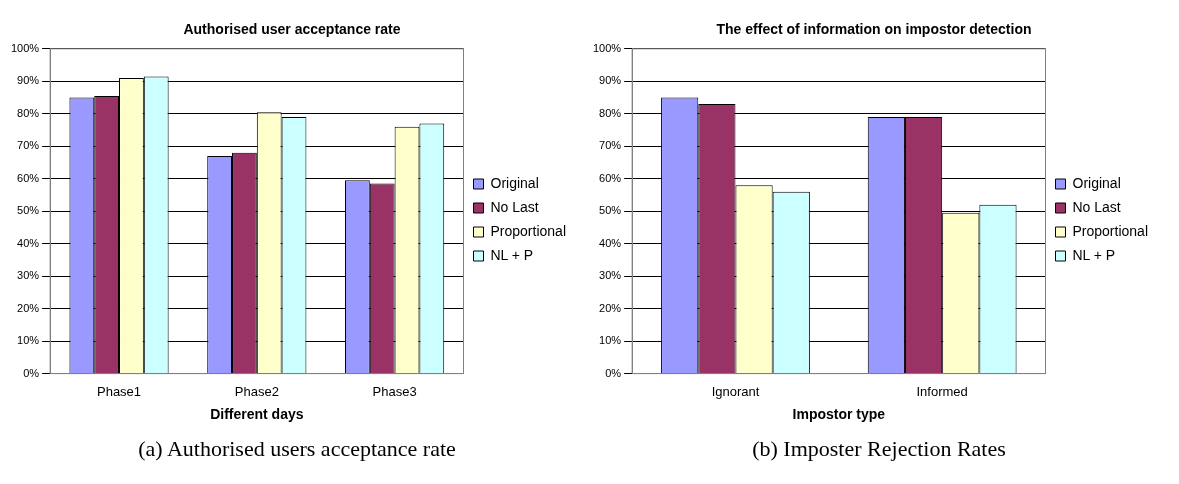  Describe the element at coordinates (874, 29) in the screenshot. I see `chart-title: The effect of information on impostor detection` at that location.